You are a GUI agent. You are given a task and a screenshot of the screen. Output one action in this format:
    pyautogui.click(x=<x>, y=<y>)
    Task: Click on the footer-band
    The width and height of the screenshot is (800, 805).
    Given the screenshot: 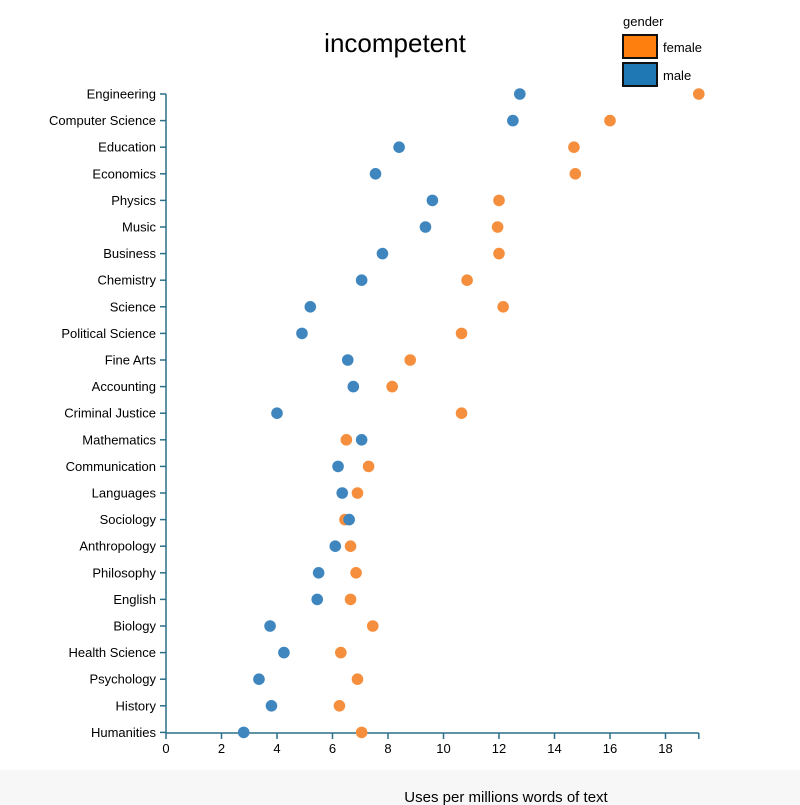 What is the action you would take?
    pyautogui.click(x=400, y=787)
    